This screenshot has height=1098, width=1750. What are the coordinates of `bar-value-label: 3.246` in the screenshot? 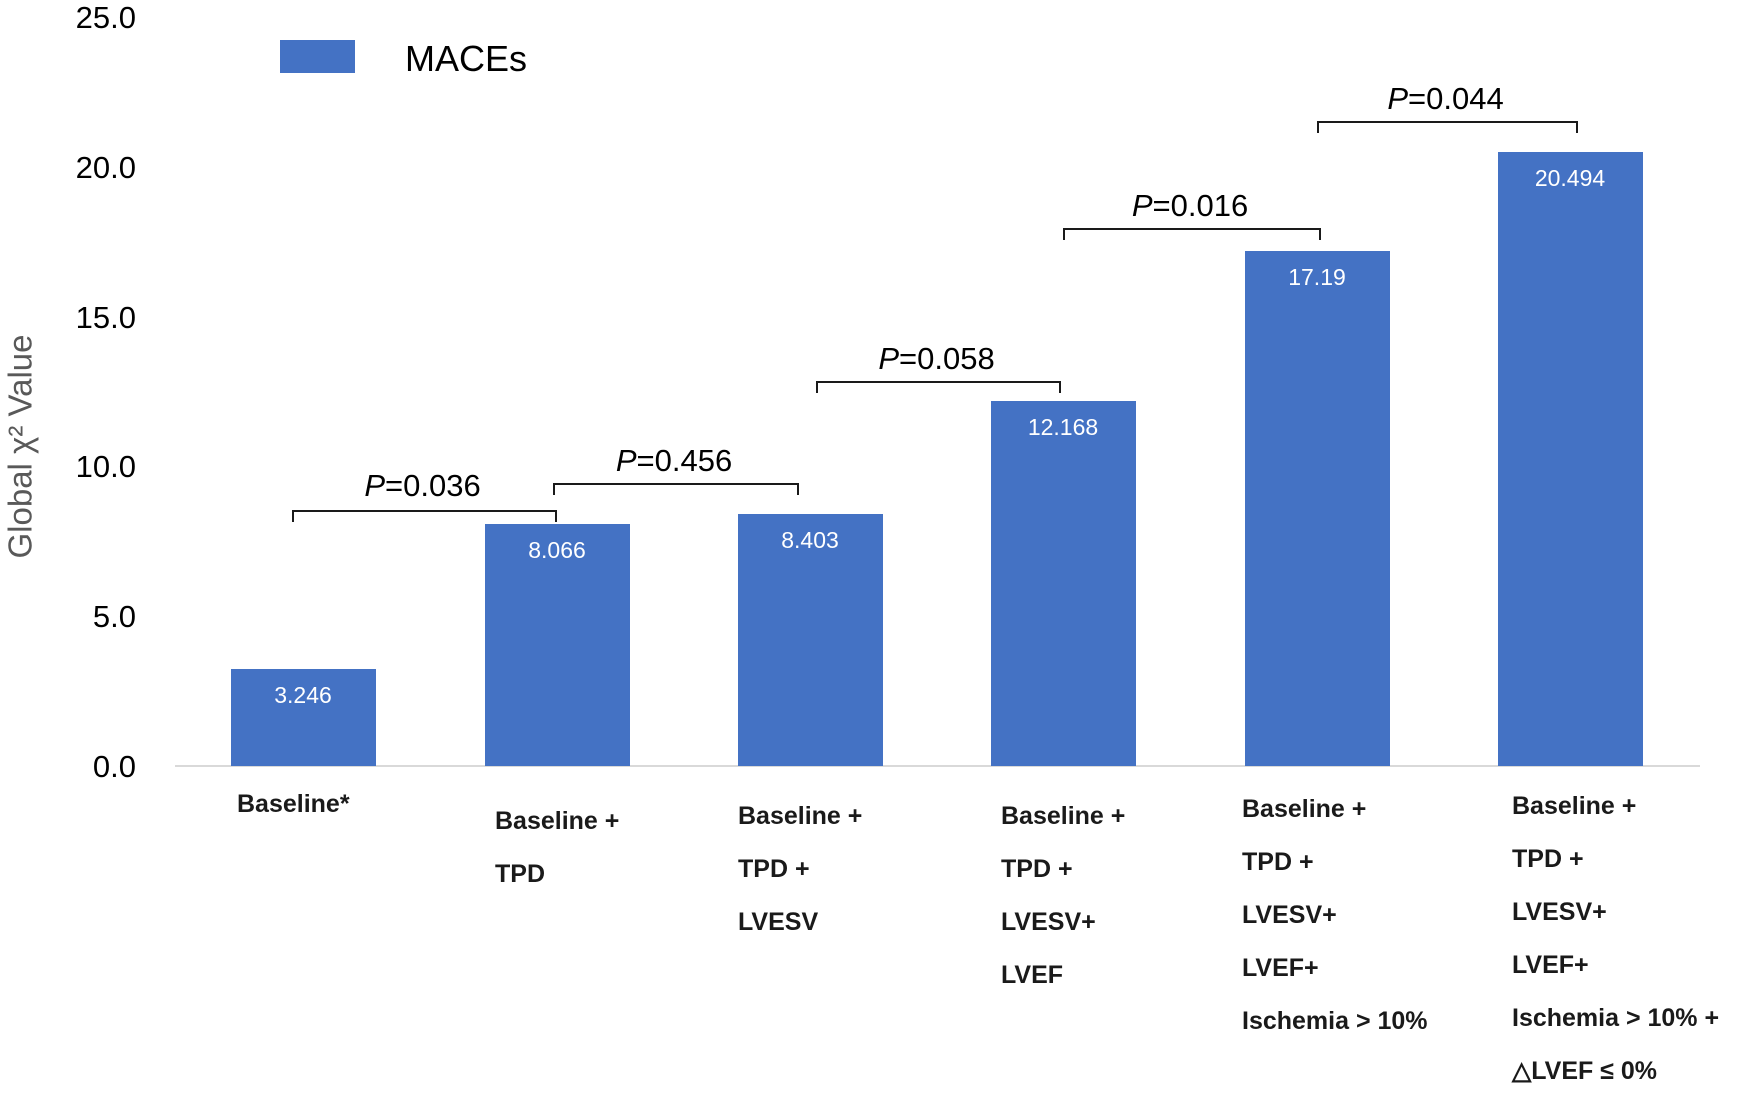 It's located at (303, 694).